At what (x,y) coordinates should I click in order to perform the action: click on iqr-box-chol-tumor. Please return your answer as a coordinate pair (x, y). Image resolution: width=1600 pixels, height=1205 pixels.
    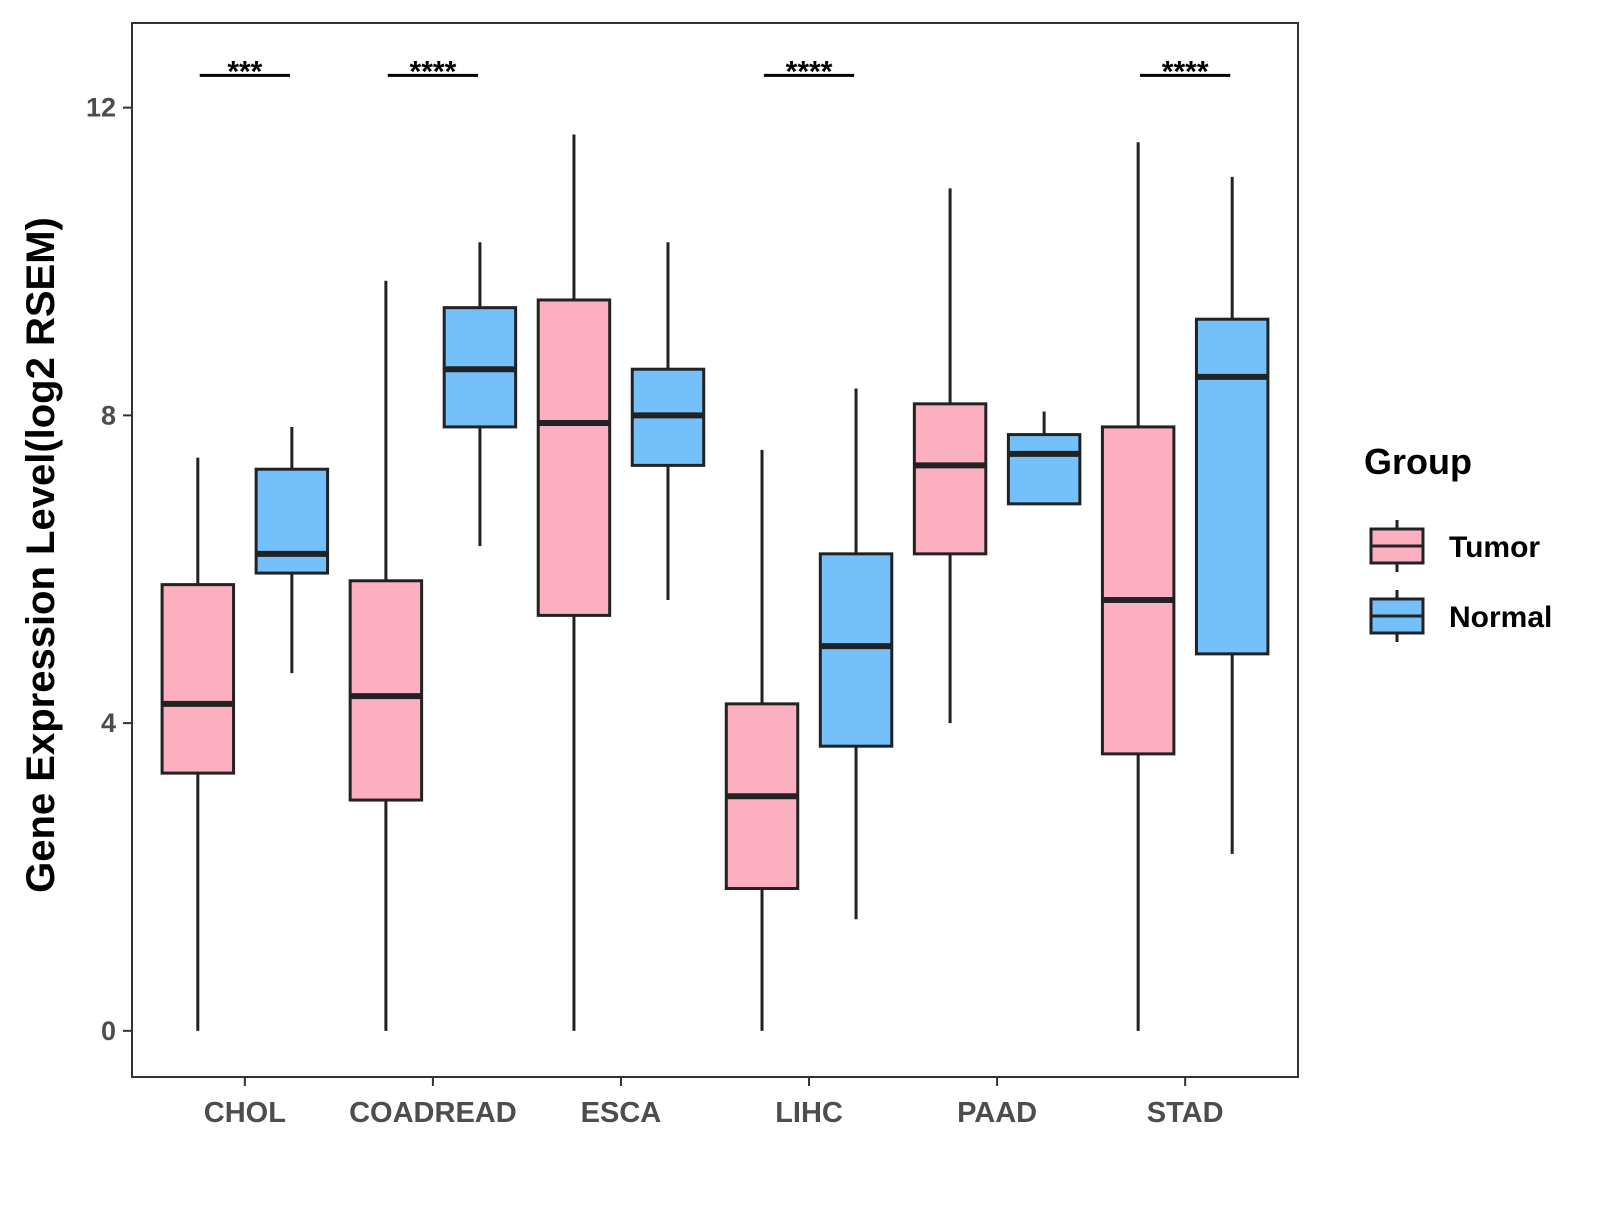
    Looking at the image, I should click on (198, 679).